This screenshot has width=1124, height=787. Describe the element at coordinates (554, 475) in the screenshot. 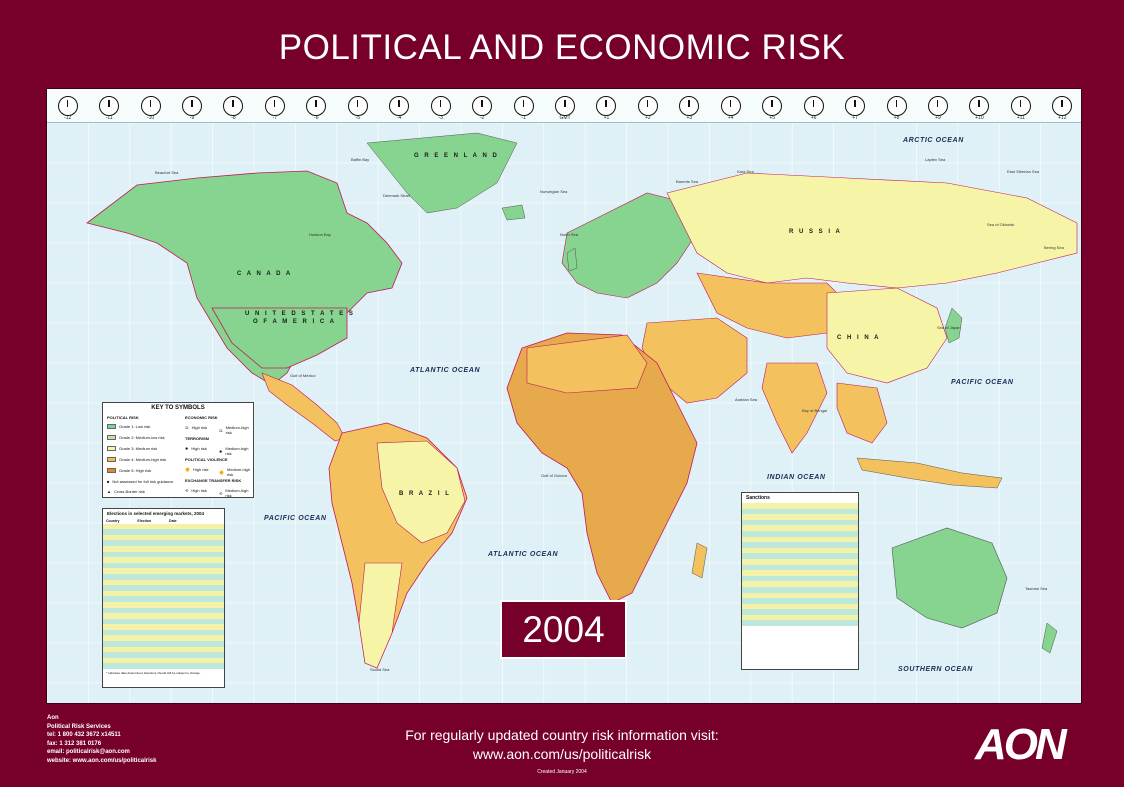

I see `label-gulf-of-guinea: Gulf of Guinea` at that location.